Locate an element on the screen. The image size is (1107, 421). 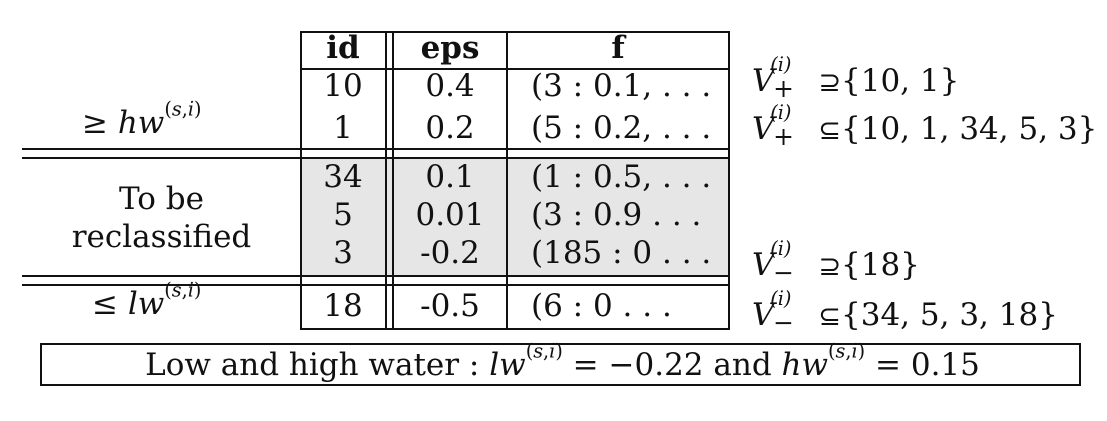
col-left-border is located at coordinates (301, 180).